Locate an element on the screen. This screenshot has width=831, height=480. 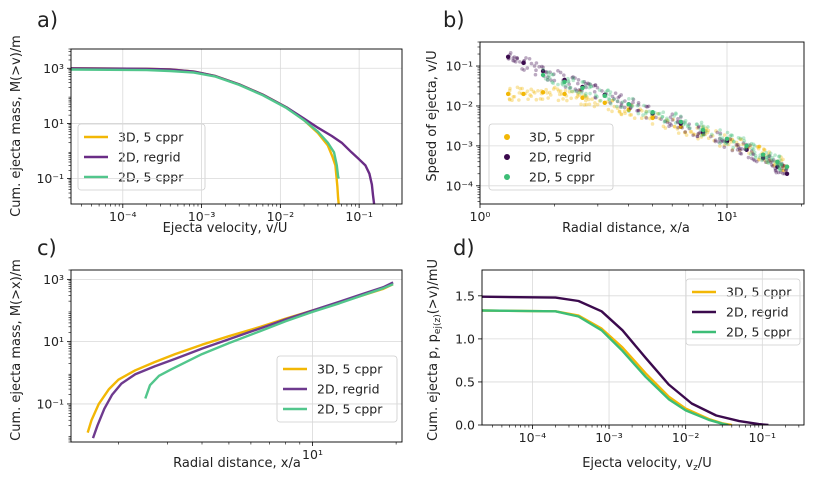
legend-d: 3D, 5 cppr 2D, regrid 2D, 5 cppr is located at coordinates (743, 312).